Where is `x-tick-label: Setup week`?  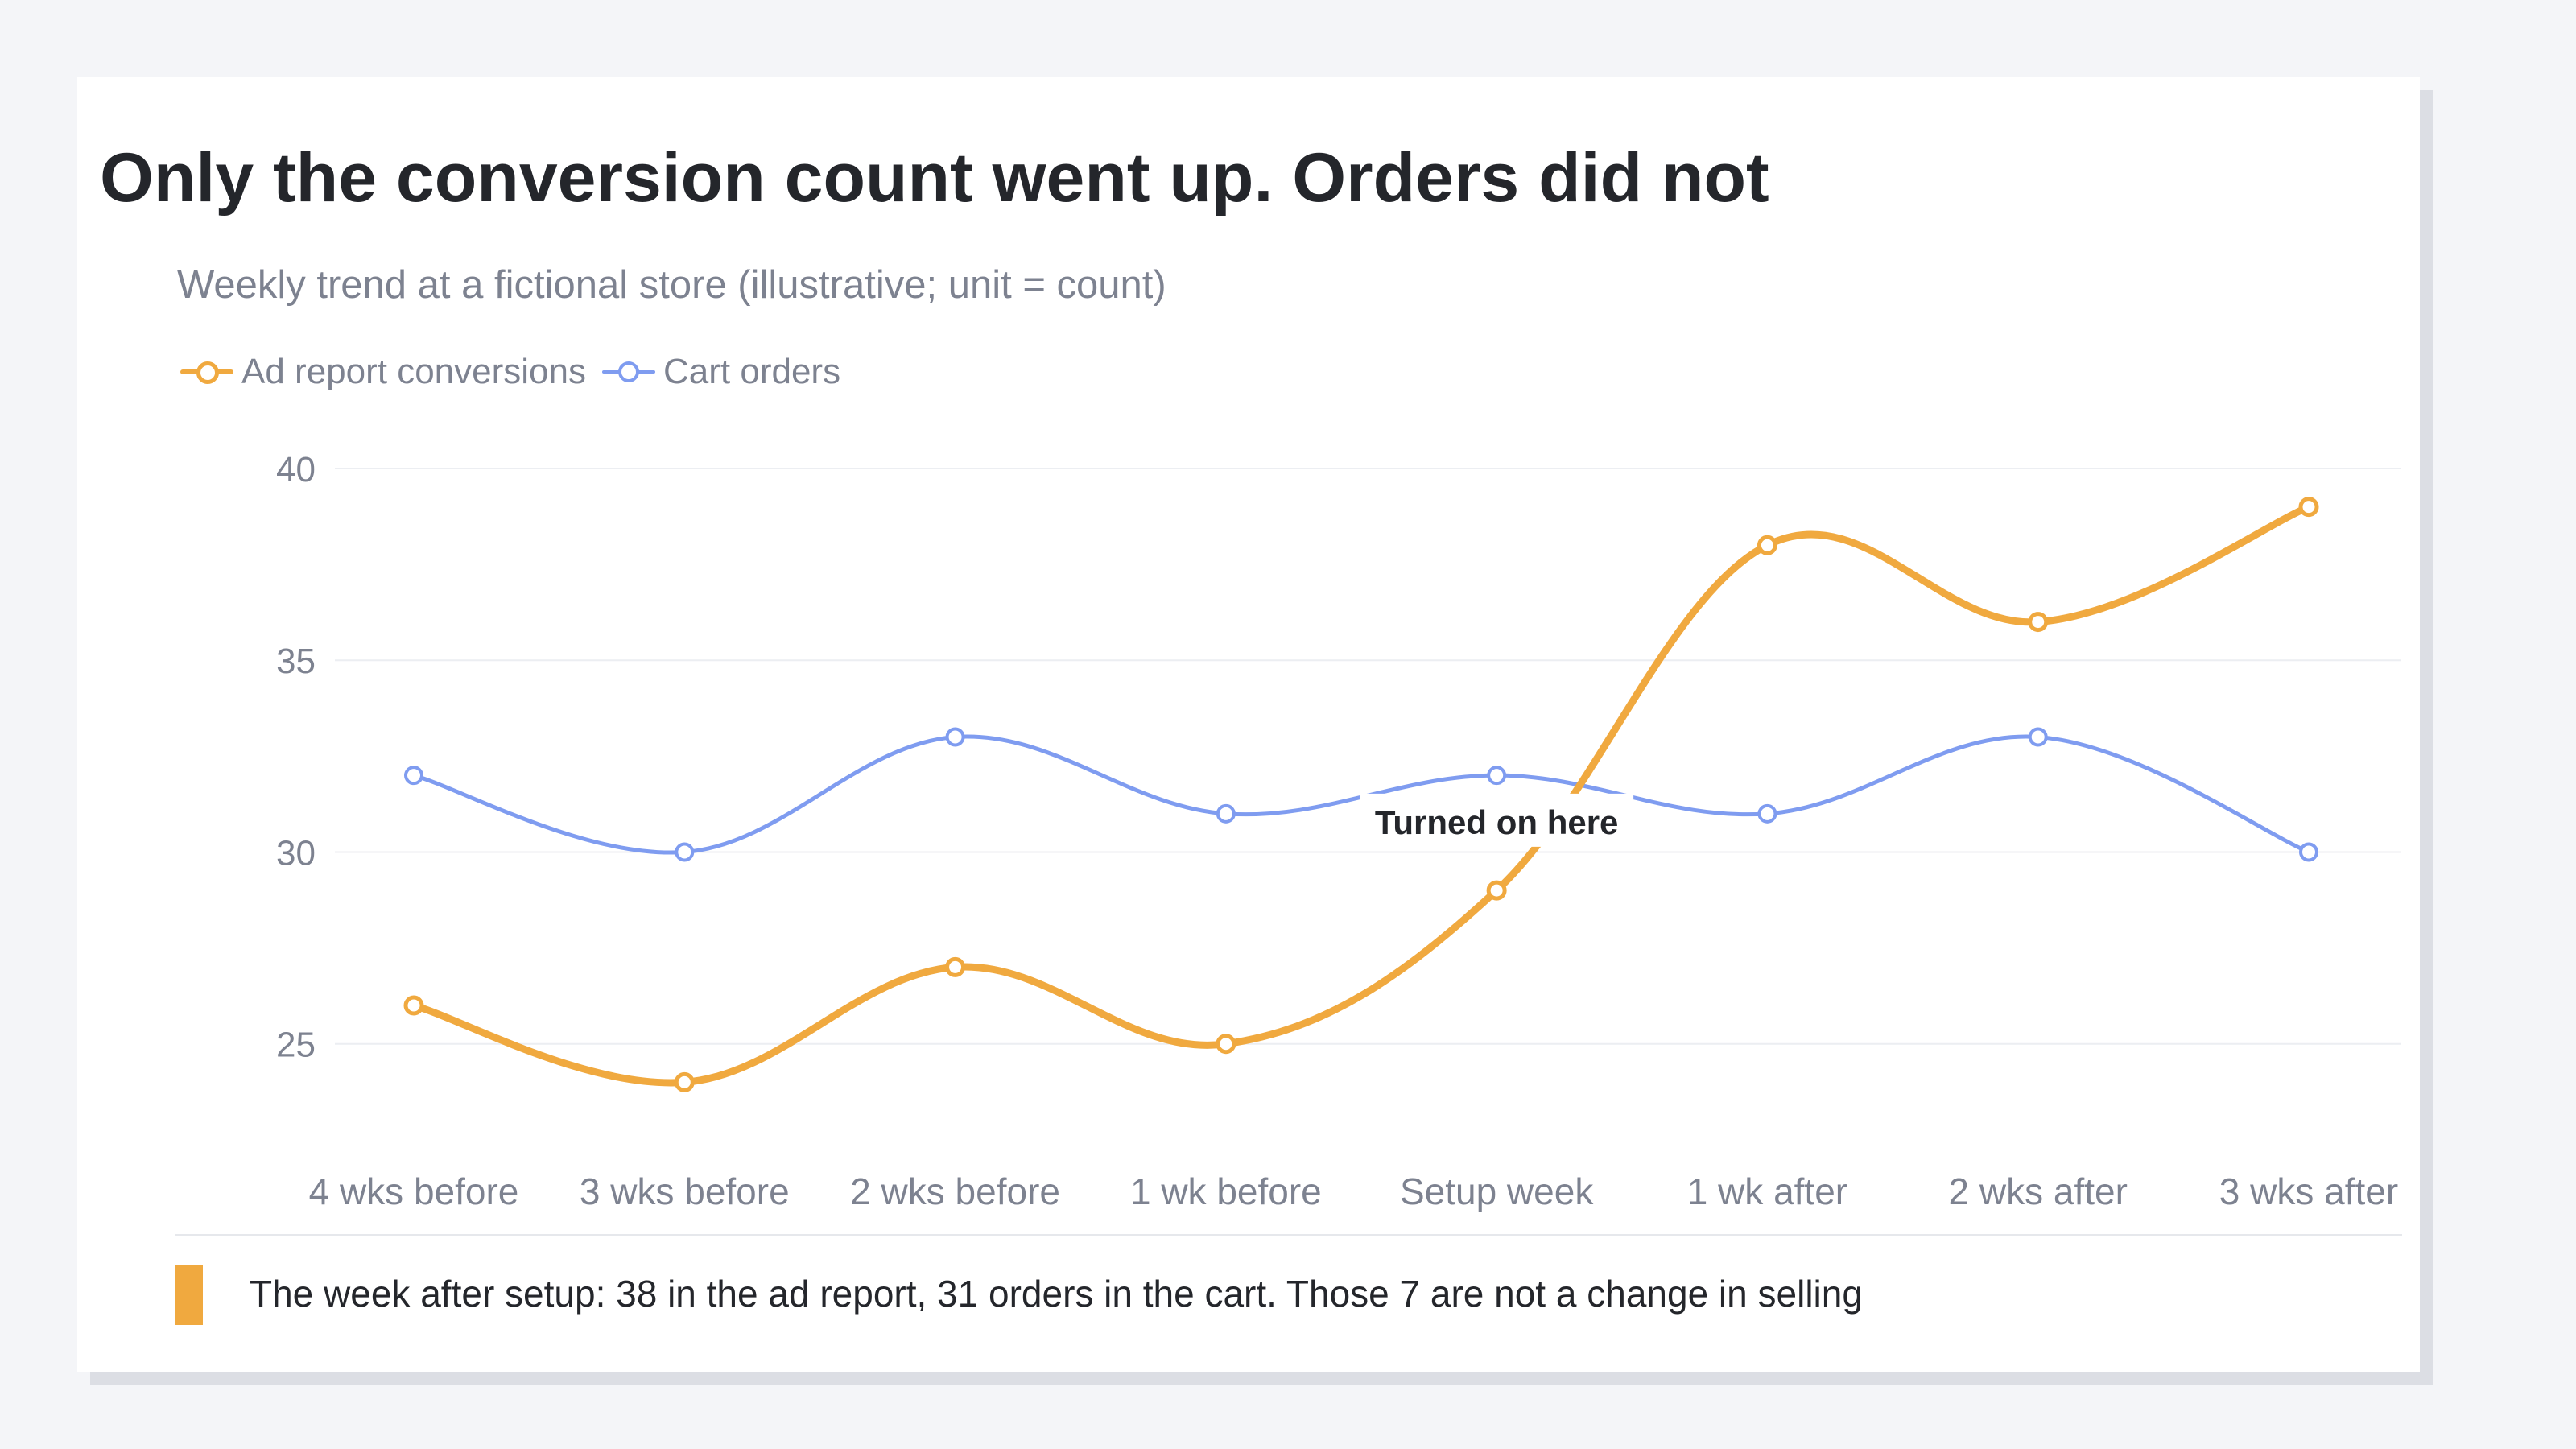
x-tick-label: Setup week is located at coordinates (1497, 1191).